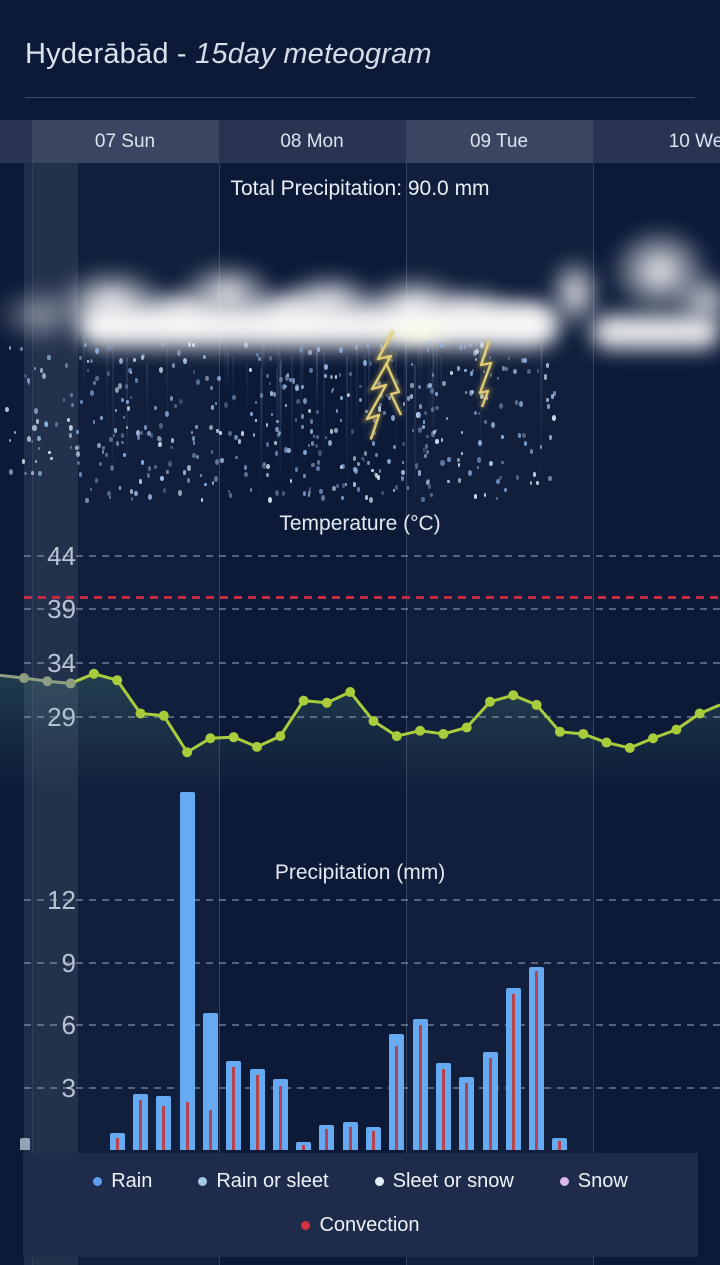 The width and height of the screenshot is (720, 1265). What do you see at coordinates (122, 1181) in the screenshot?
I see `legend-item-rain: Rain` at bounding box center [122, 1181].